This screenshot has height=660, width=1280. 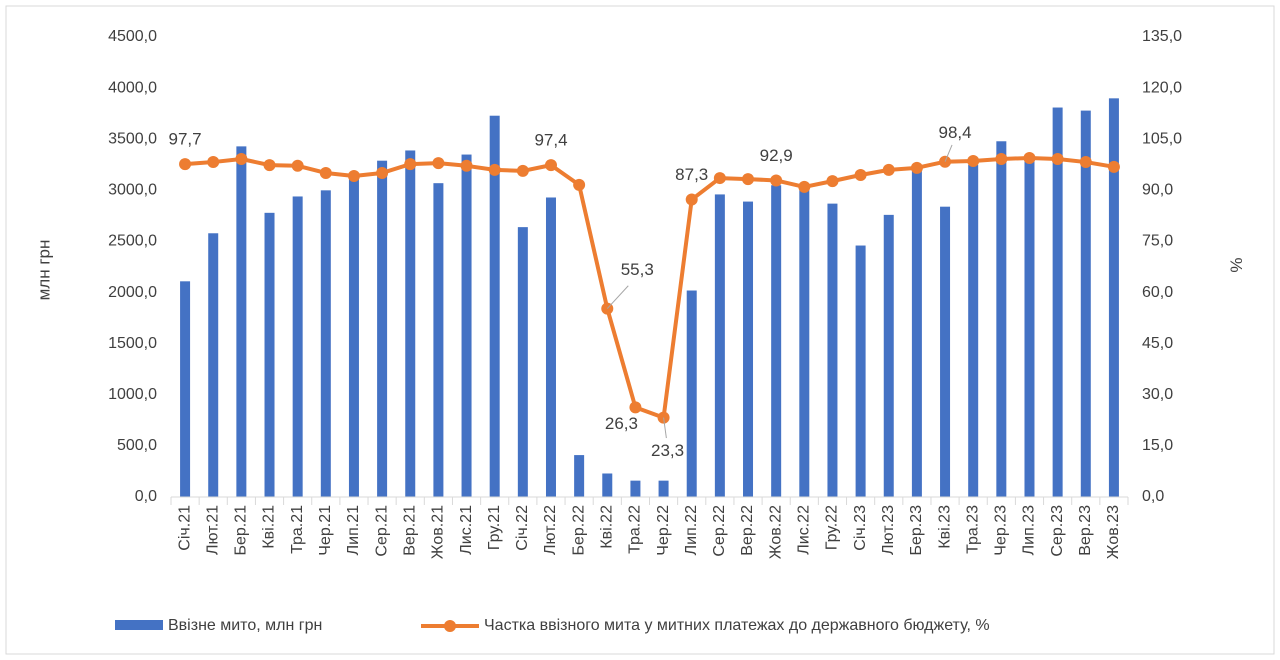 I want to click on y-tick-label: 500,0, so click(x=137, y=445).